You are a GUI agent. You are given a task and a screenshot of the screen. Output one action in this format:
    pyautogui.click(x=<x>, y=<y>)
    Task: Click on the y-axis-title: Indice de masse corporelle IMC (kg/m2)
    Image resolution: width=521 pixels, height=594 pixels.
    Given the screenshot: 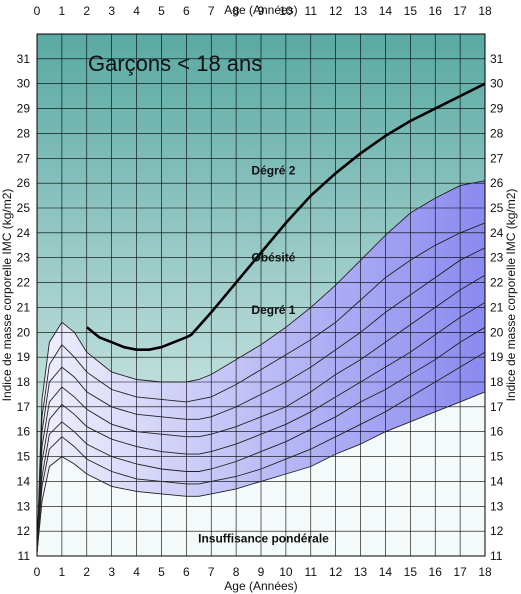 What is the action you would take?
    pyautogui.click(x=7, y=295)
    